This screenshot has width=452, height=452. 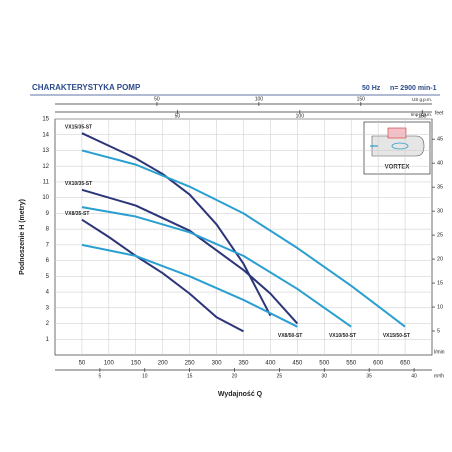 I want to click on x4-tick-label: 50, so click(x=178, y=116).